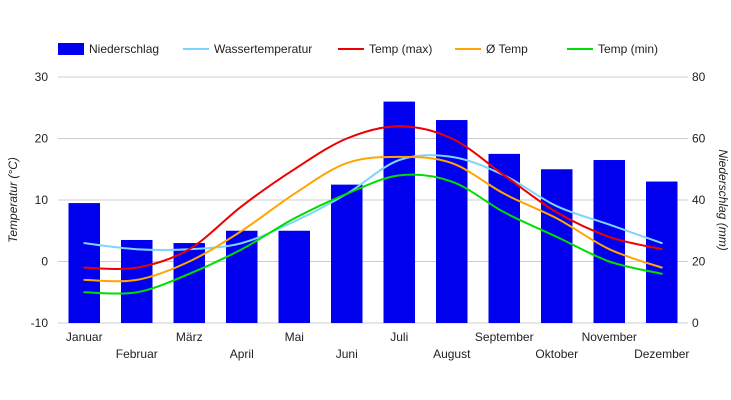 This screenshot has width=731, height=400. Describe the element at coordinates (628, 49) in the screenshot. I see `legend-label: Temp (min)` at that location.